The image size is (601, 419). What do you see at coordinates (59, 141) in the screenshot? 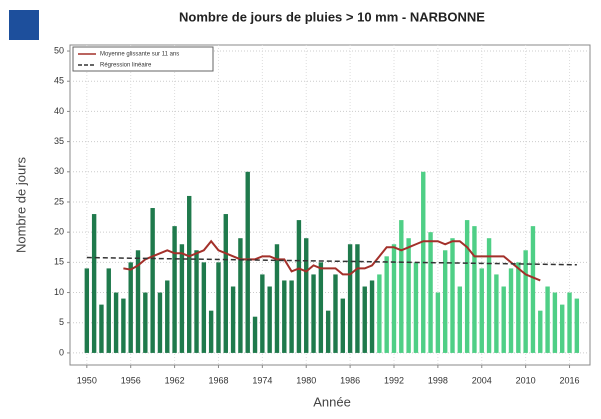
I see `y-tick-label: 35` at bounding box center [59, 141].